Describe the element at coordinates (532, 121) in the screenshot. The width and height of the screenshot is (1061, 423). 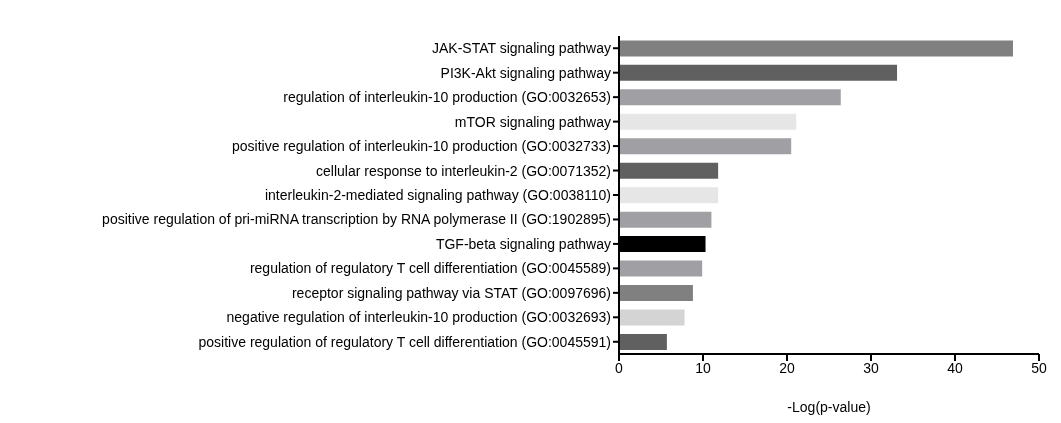
I see `y-tick-label: mTOR signaling pathway` at that location.